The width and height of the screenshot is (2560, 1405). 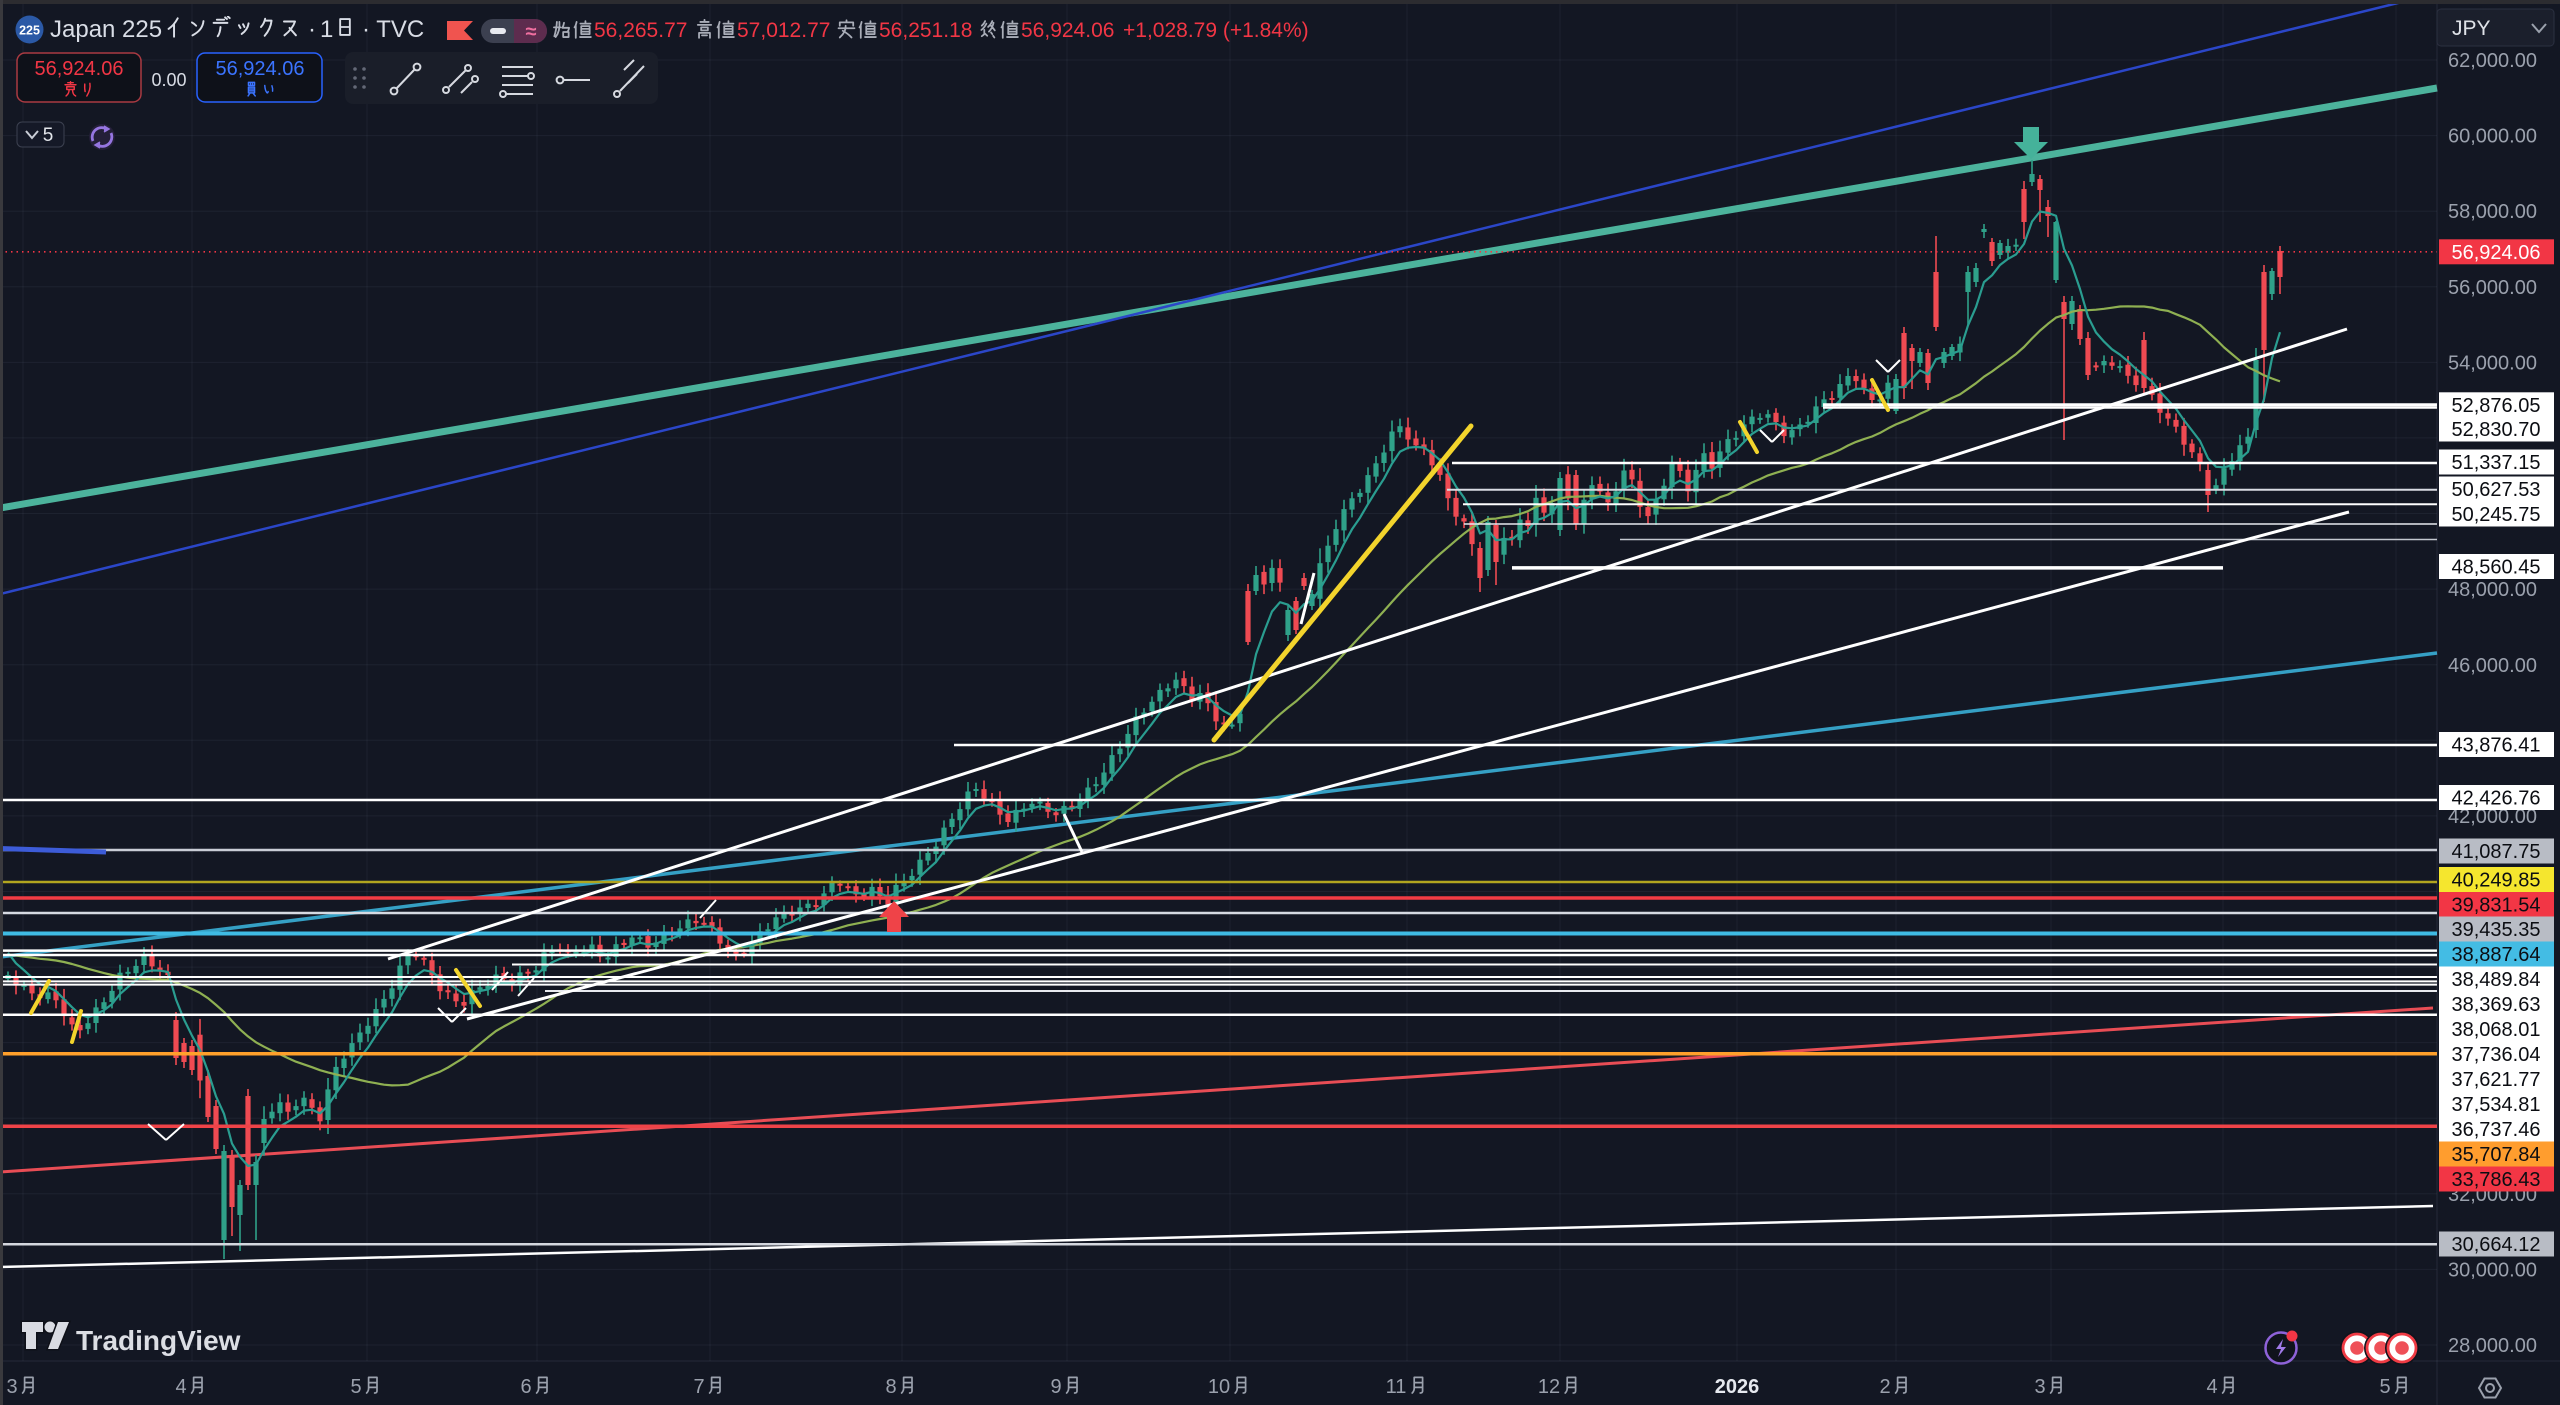 What do you see at coordinates (2492, 590) in the screenshot?
I see `svg-text: 48,000.00` at bounding box center [2492, 590].